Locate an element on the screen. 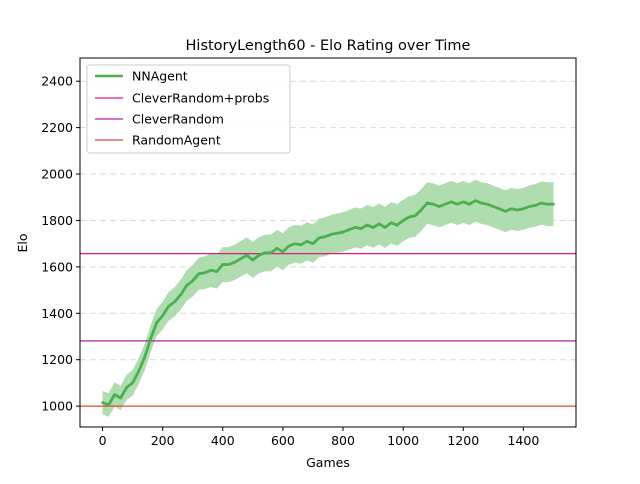 The image size is (640, 484). x-tick-label: 200 is located at coordinates (163, 440).